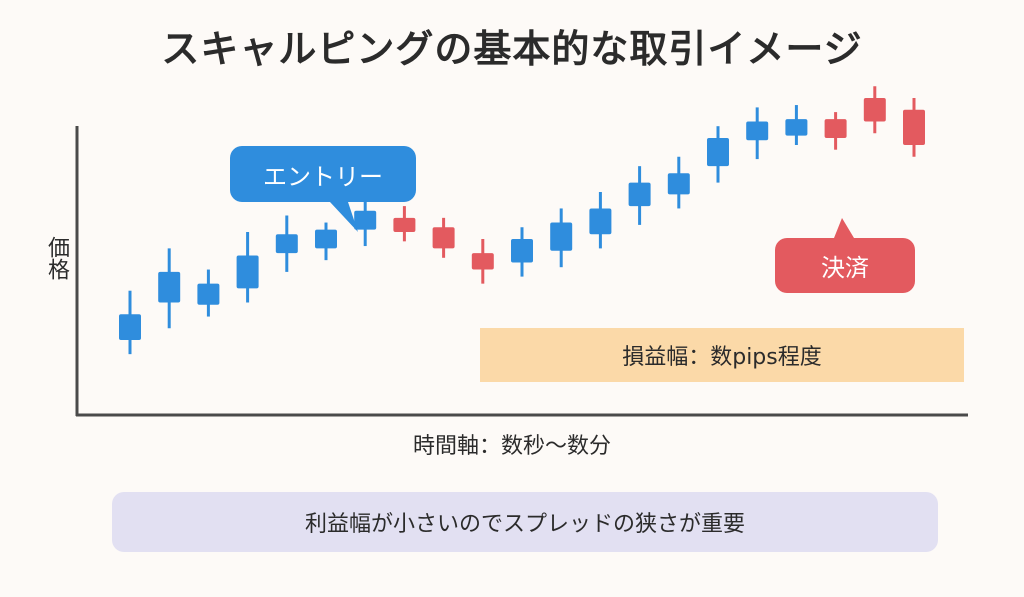  I want to click on exit-callout-bubble, so click(845, 255).